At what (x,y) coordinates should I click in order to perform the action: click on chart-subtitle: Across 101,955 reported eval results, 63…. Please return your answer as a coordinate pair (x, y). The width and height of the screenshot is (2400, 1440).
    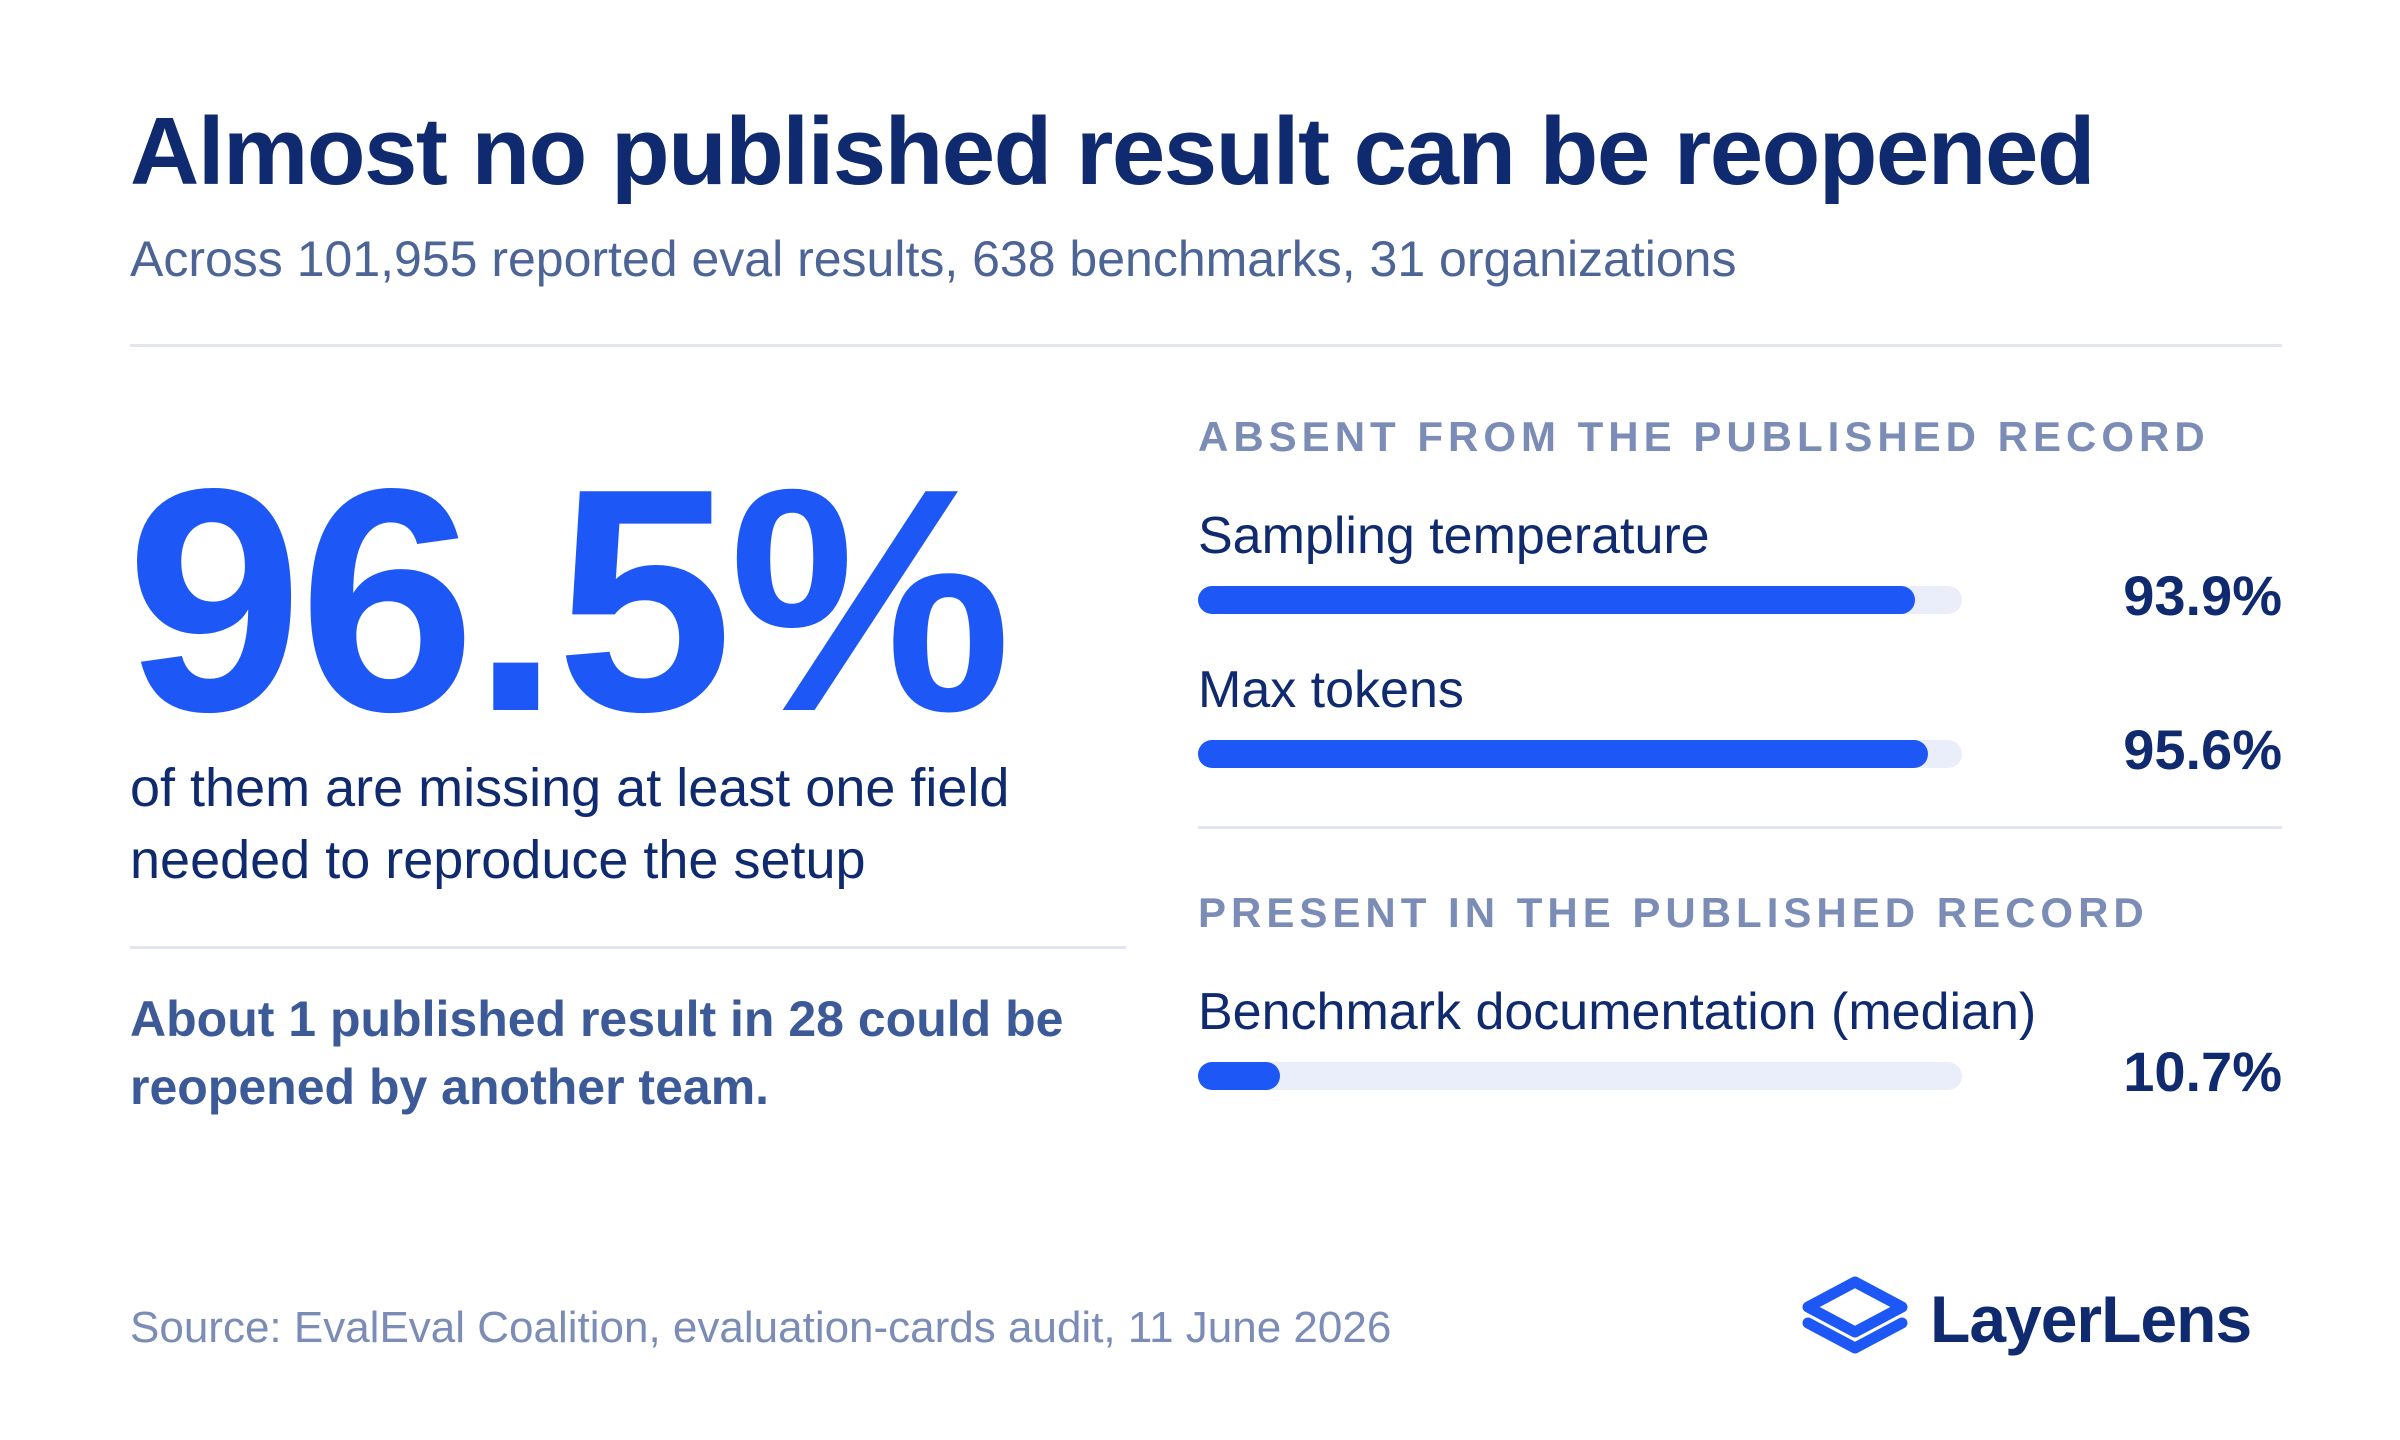
    Looking at the image, I should click on (933, 259).